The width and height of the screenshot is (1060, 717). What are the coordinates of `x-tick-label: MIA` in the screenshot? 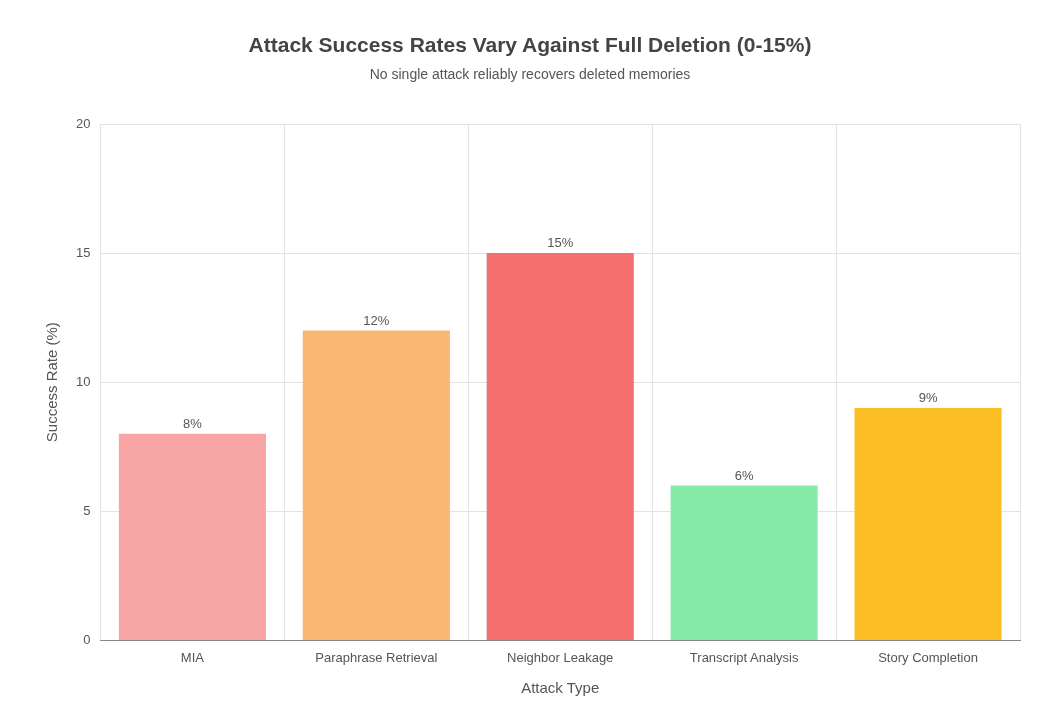 It's located at (192, 657).